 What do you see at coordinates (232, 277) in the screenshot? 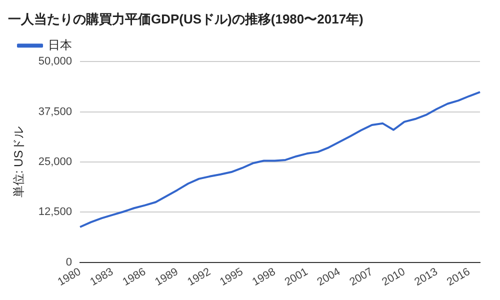
I see `x-tick-label: 1995` at bounding box center [232, 277].